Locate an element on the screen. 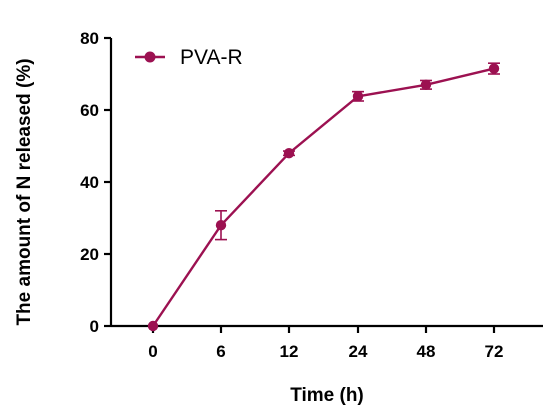  y-axis: 0 20 40 60 80 is located at coordinates (96, 182).